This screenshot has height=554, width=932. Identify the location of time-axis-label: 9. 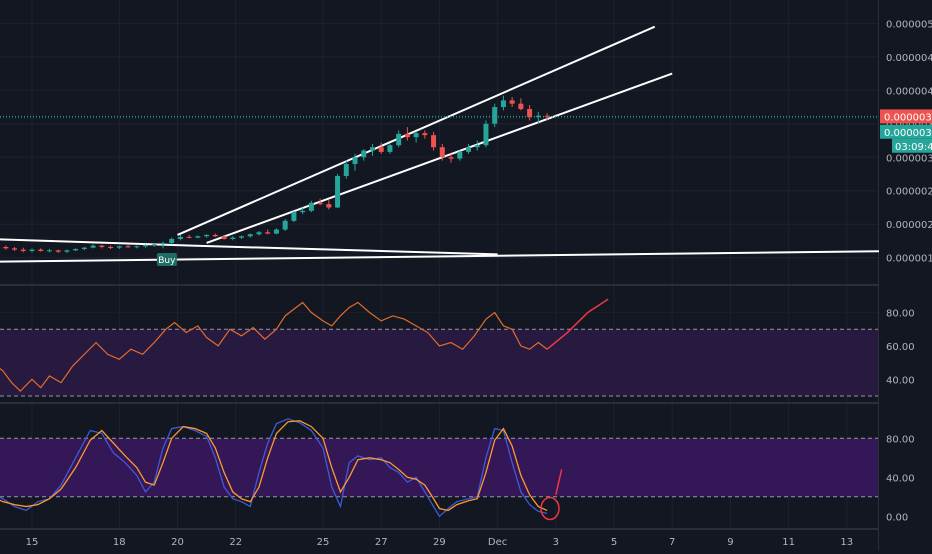
(730, 542).